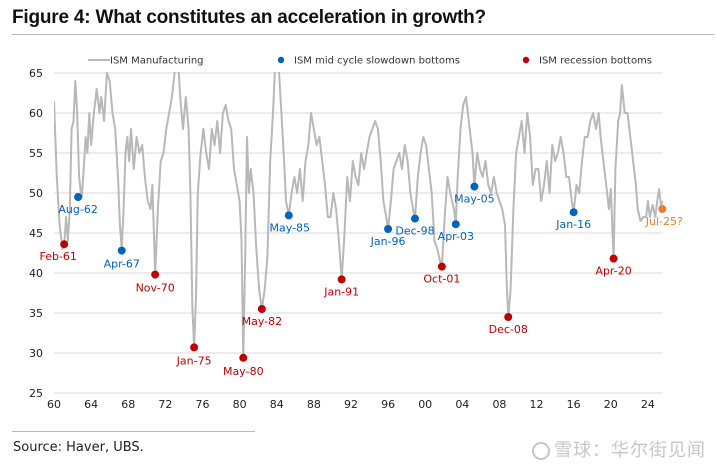  What do you see at coordinates (78, 447) in the screenshot?
I see `source-note: Source: Haver, UBS.` at bounding box center [78, 447].